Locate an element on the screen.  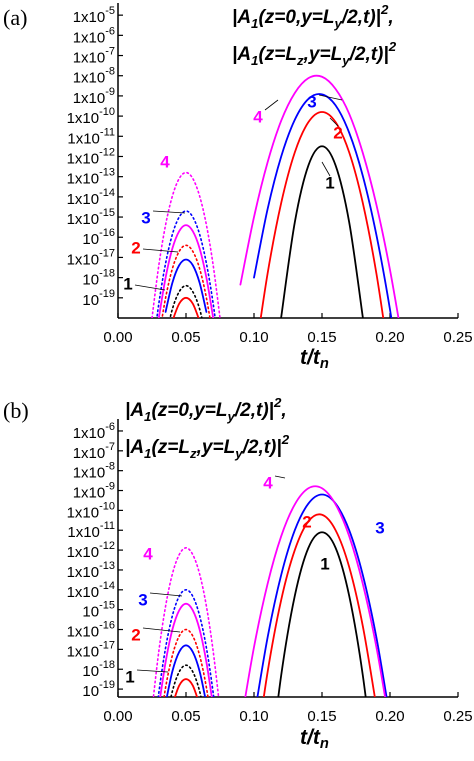
chart-title-part: z is located at coordinates (193, 453).